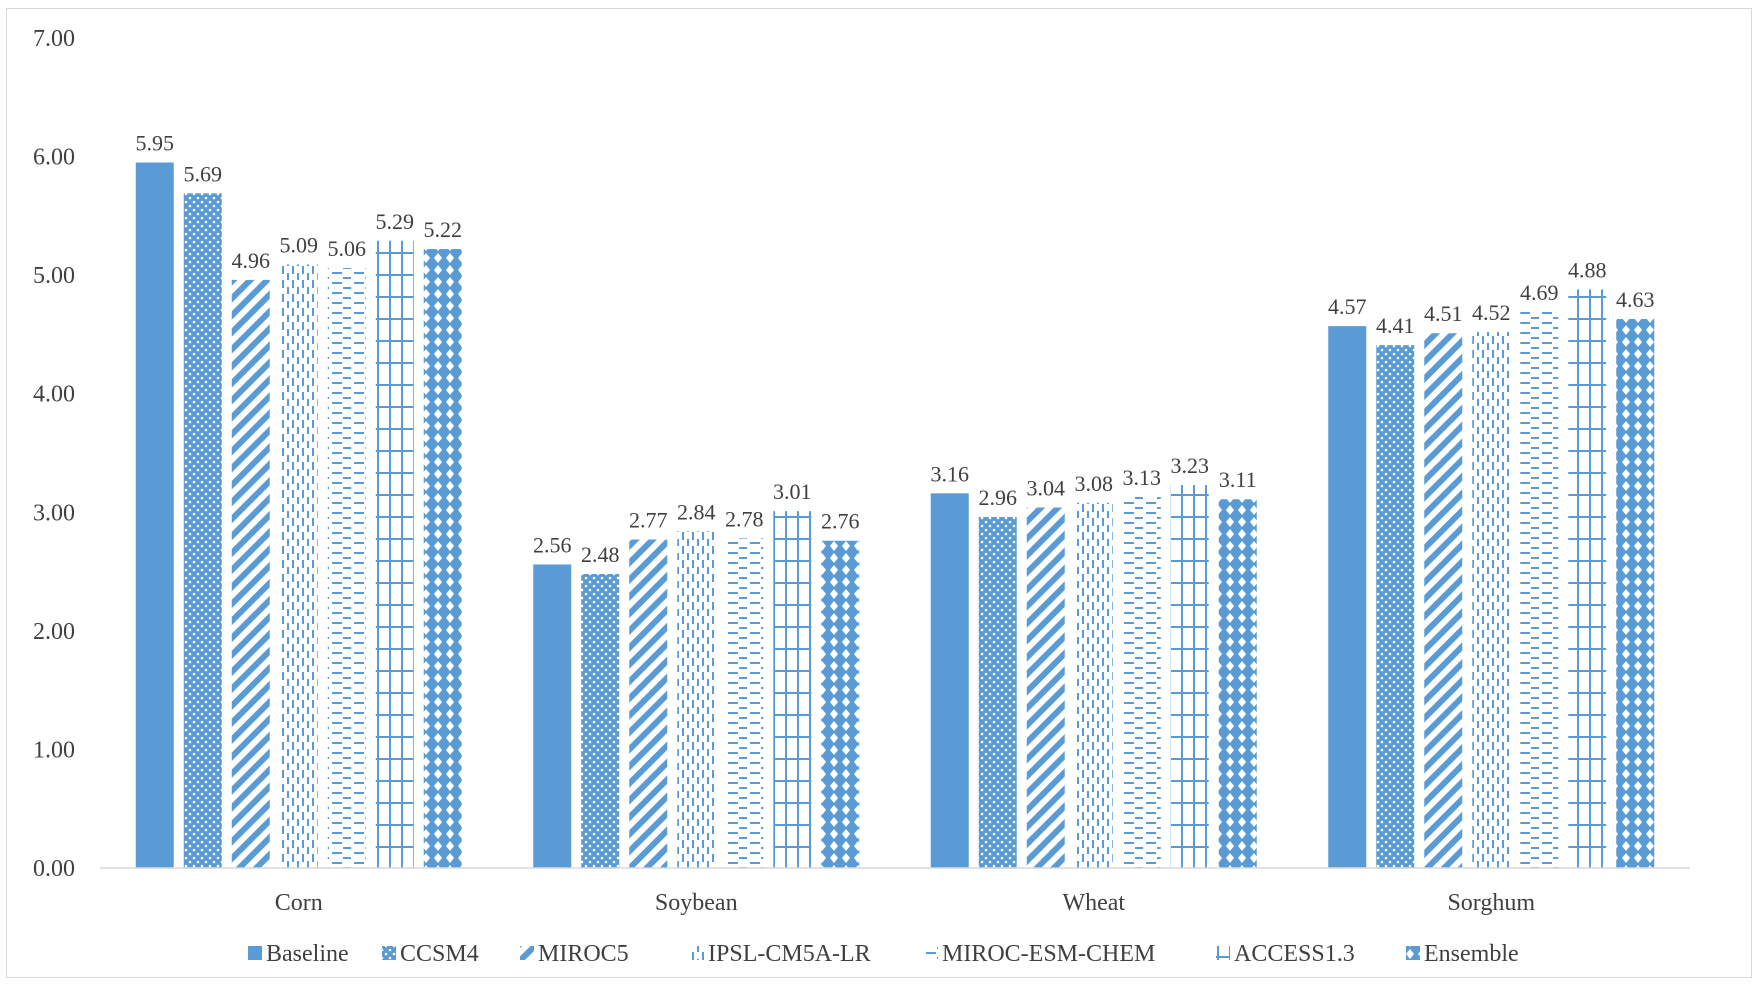 This screenshot has height=990, width=1760. I want to click on legend-label: MIROC-ESM-CHEM, so click(1048, 954).